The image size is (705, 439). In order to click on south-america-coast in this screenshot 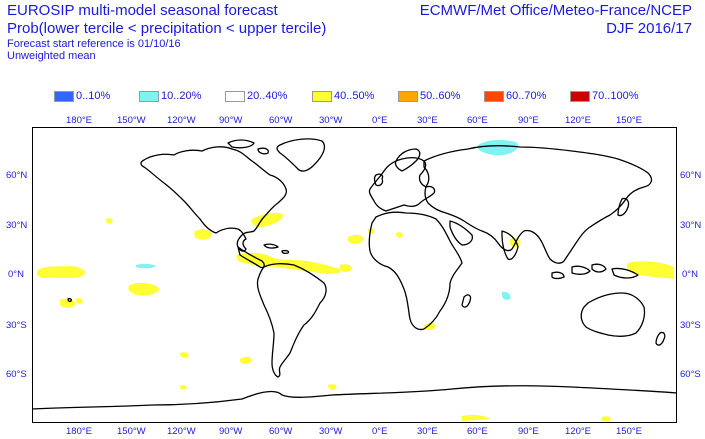, I will do `click(291, 320)`.